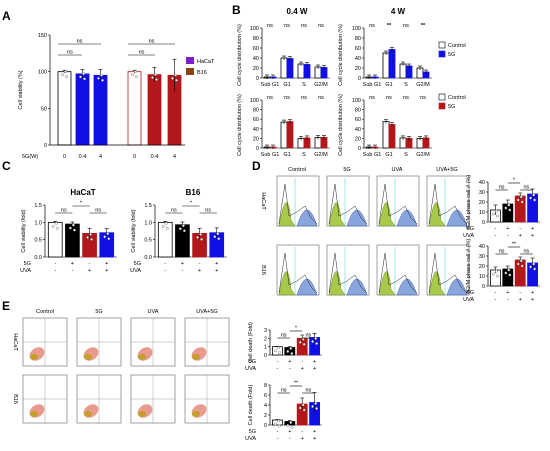 This screenshot has height=451, width=550. I want to click on a-x-tick: 4, so click(174, 157).